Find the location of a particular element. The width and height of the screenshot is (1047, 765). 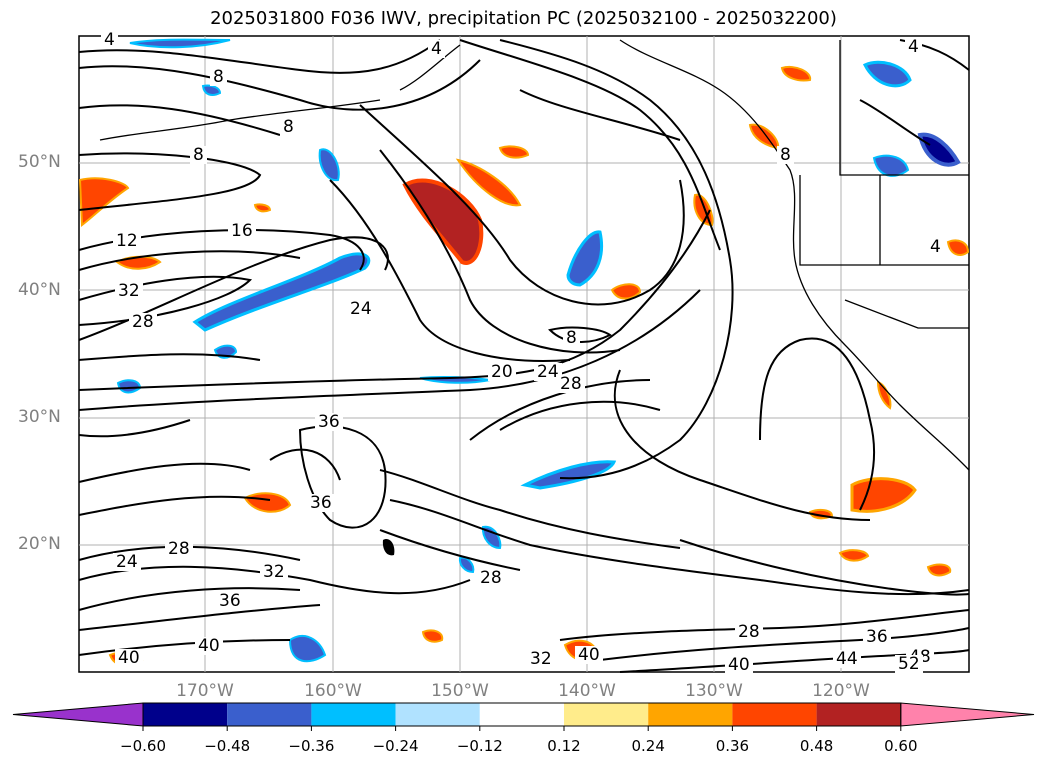

colorbar is located at coordinates (523, 716).